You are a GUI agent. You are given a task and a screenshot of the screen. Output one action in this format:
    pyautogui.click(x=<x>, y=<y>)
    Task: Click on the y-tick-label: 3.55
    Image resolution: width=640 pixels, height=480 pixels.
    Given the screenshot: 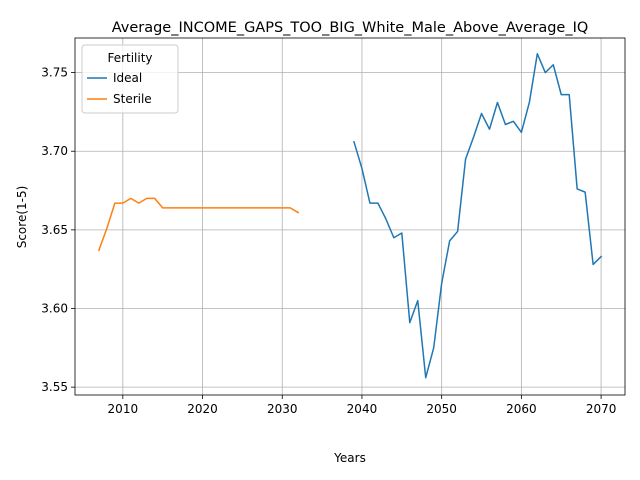 What is the action you would take?
    pyautogui.click(x=54, y=387)
    